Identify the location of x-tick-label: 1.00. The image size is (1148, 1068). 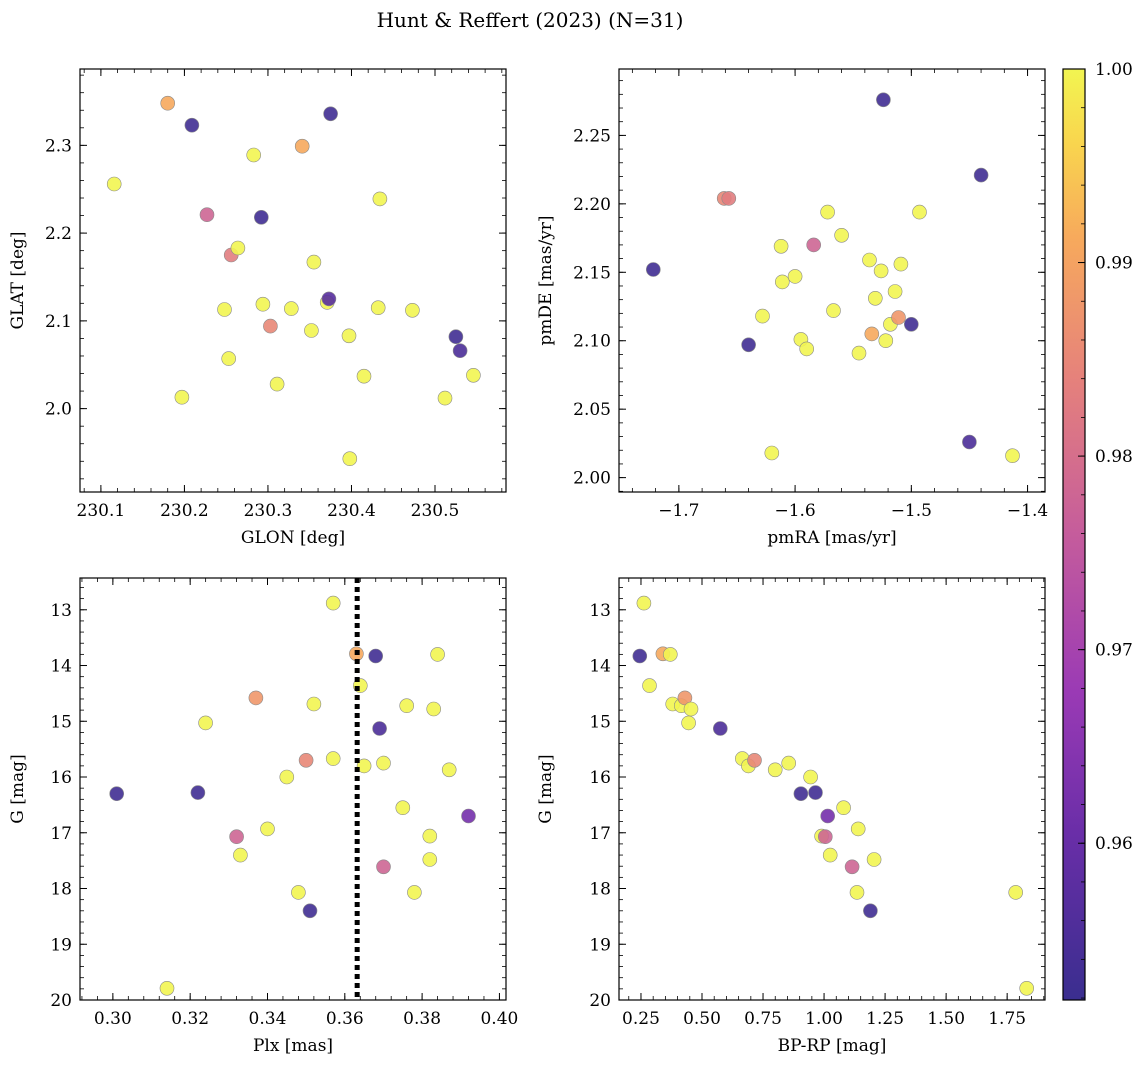
(824, 1019).